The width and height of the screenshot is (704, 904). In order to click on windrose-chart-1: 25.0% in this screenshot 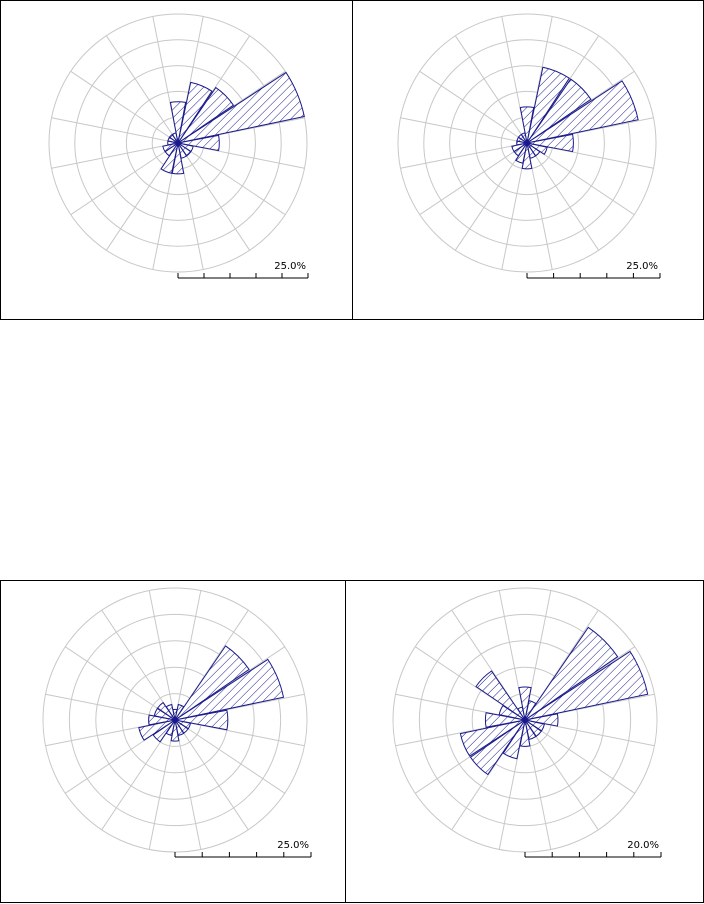, I will do `click(178, 146)`.